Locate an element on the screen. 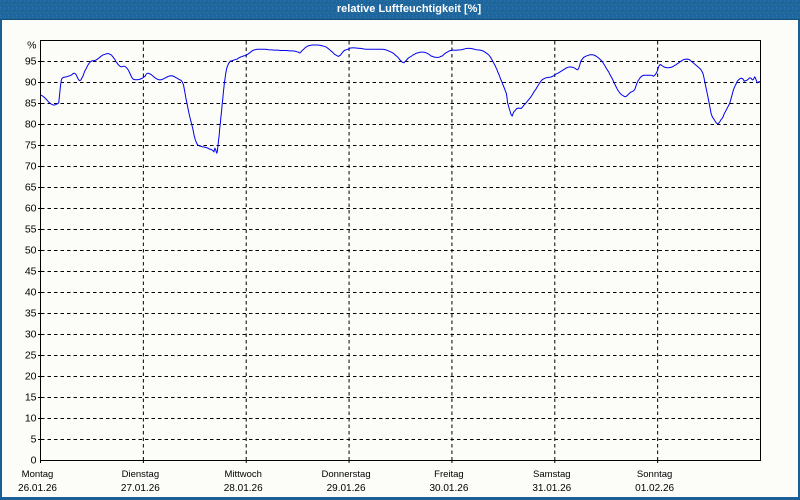  svg-text: 5 is located at coordinates (34, 440).